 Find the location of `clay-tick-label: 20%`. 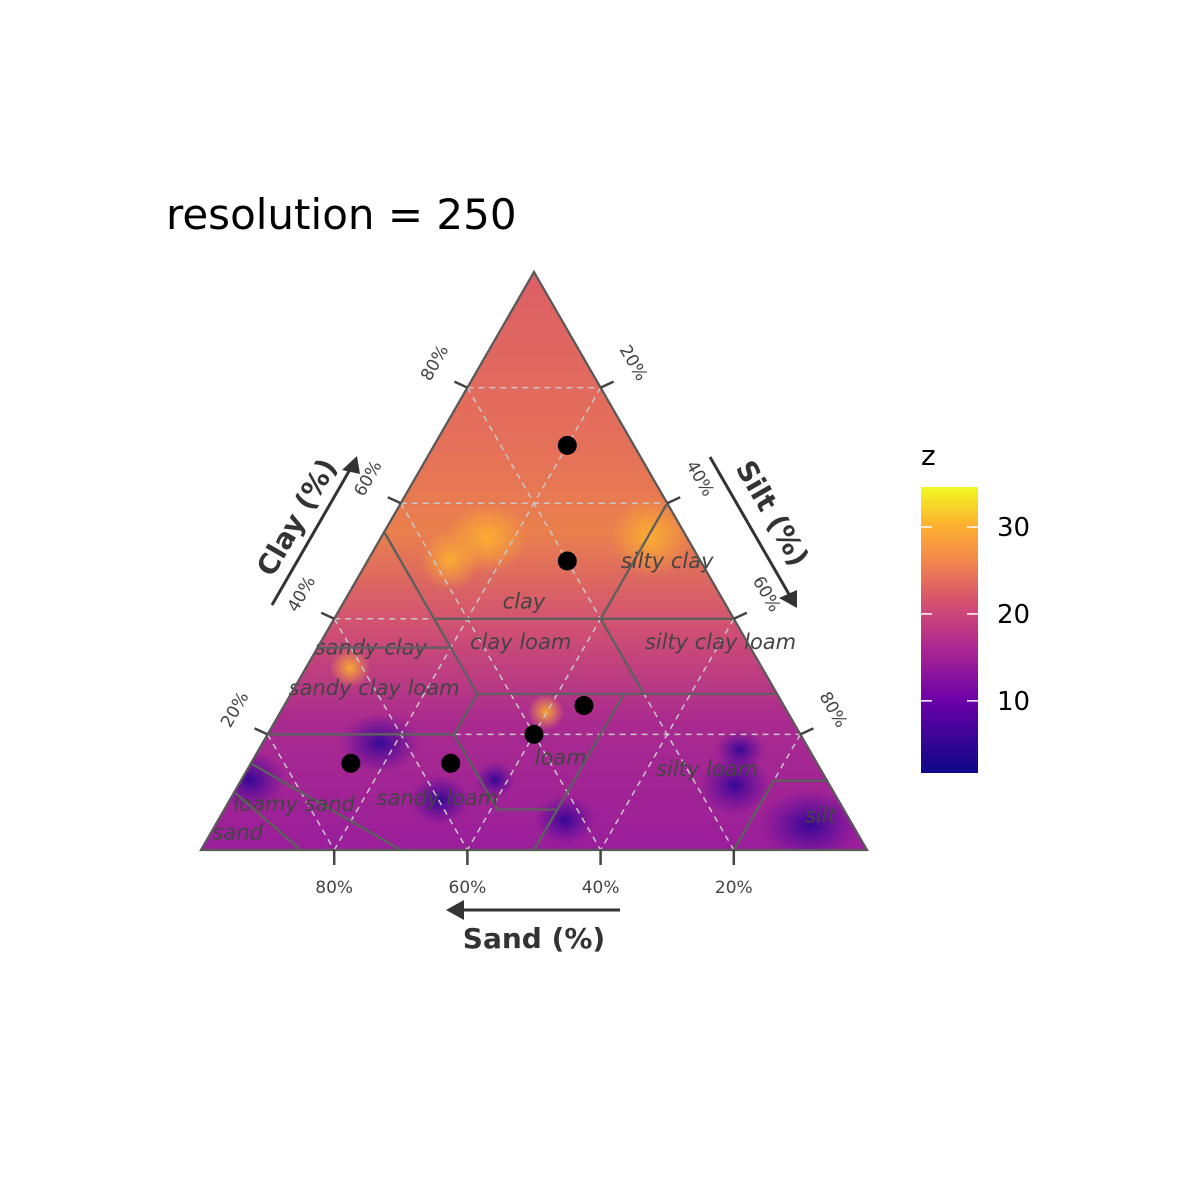

clay-tick-label: 20% is located at coordinates (235, 710).